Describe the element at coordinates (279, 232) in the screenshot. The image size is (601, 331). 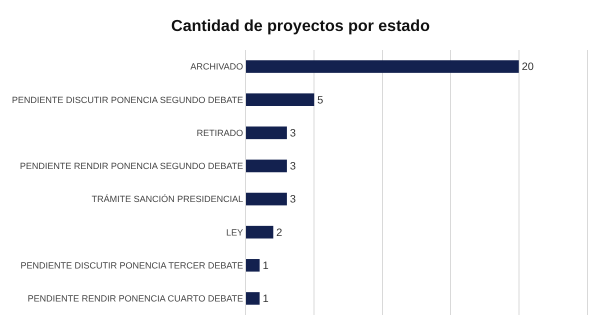
I see `data-label: 2` at that location.